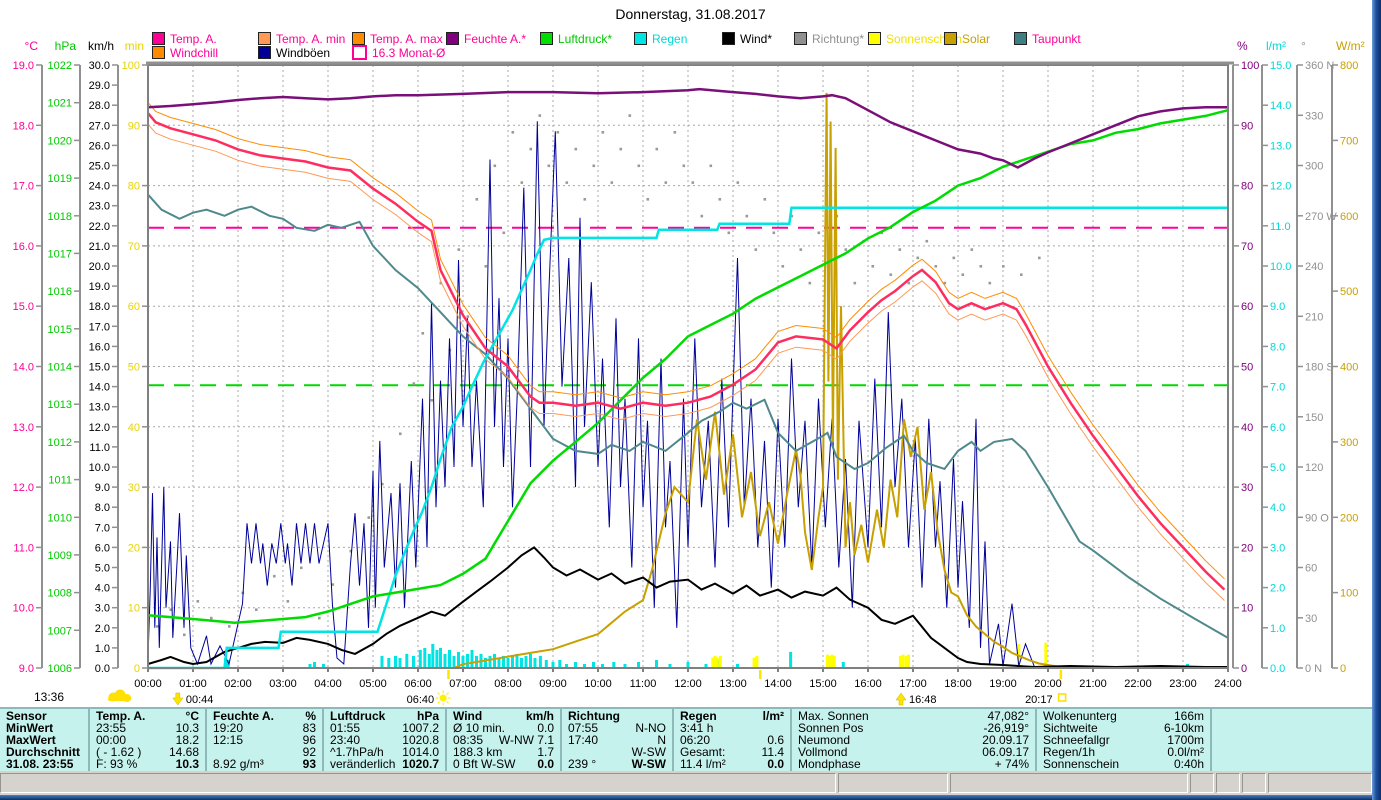 The height and width of the screenshot is (800, 1381). I want to click on legend-label-sonnenschein: Sonnenschein, so click(924, 38).